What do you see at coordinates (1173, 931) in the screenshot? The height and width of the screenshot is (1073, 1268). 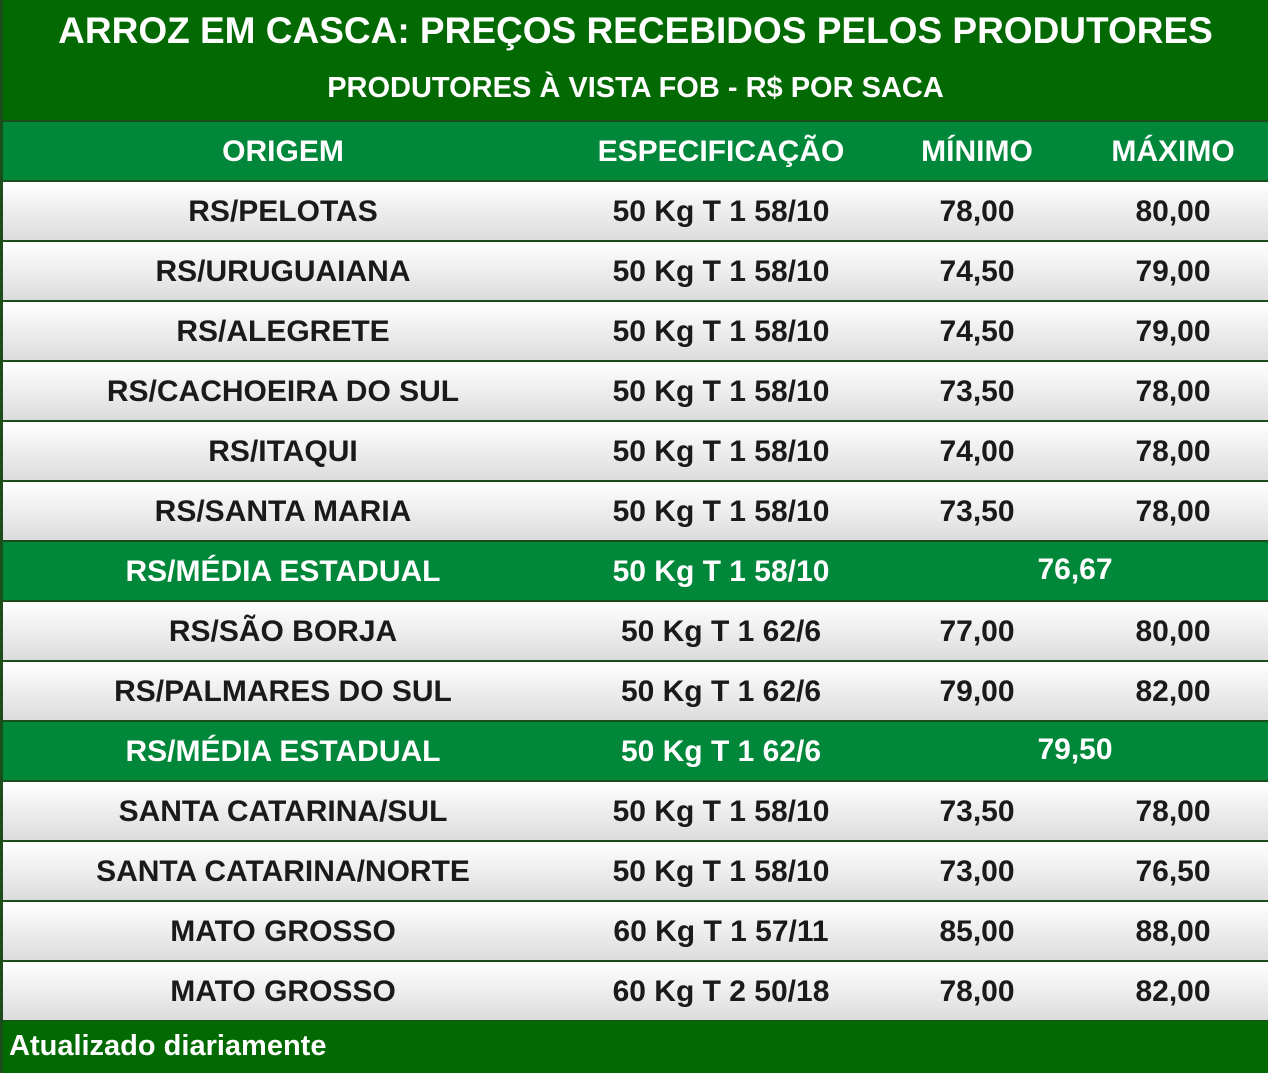 I see `cell: 88,00` at bounding box center [1173, 931].